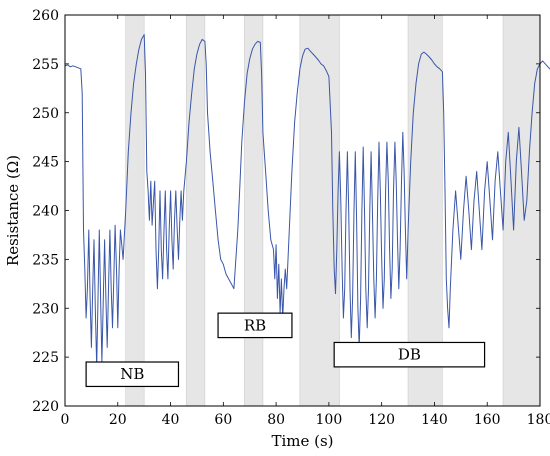  Describe the element at coordinates (118, 420) in the screenshot. I see `x-tick-label: 20` at that location.